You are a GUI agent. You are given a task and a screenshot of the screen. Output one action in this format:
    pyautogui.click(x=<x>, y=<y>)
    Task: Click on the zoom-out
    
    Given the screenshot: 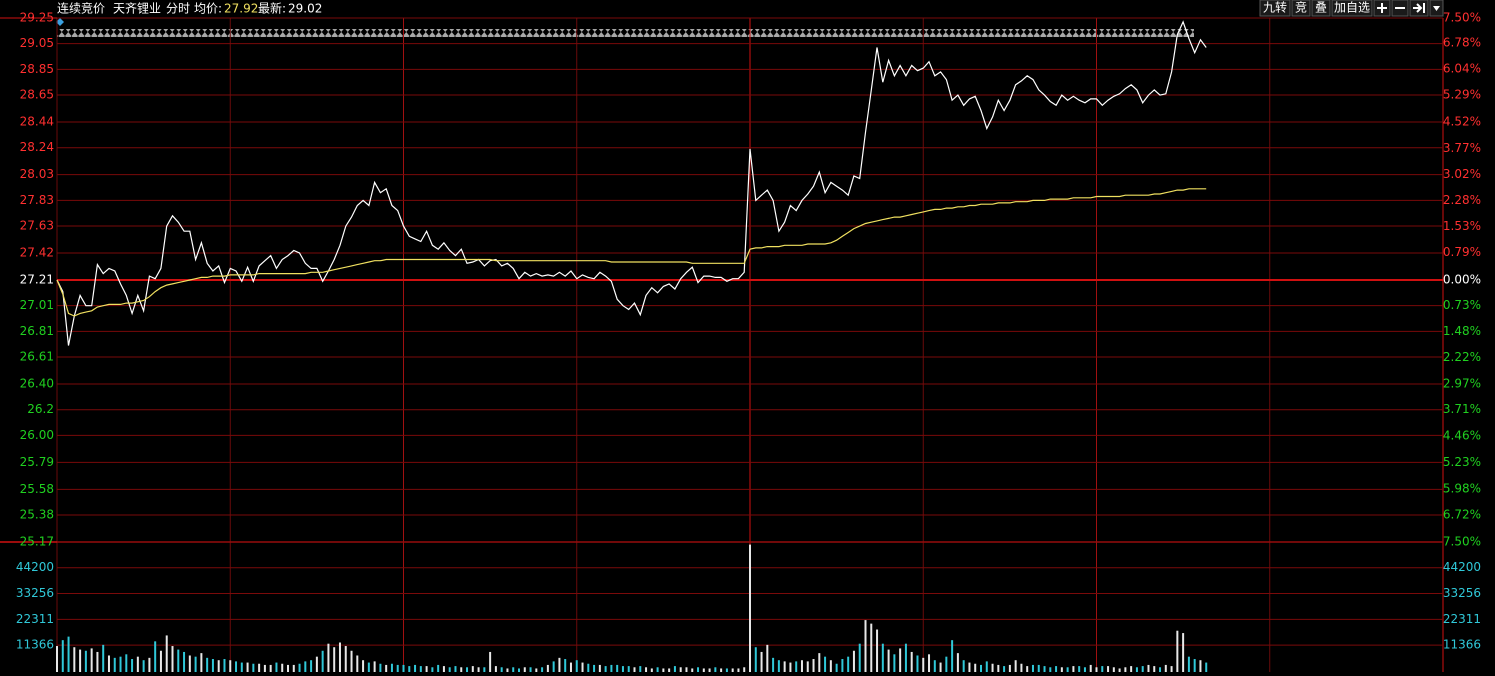 What is the action you would take?
    pyautogui.click(x=1400, y=8)
    